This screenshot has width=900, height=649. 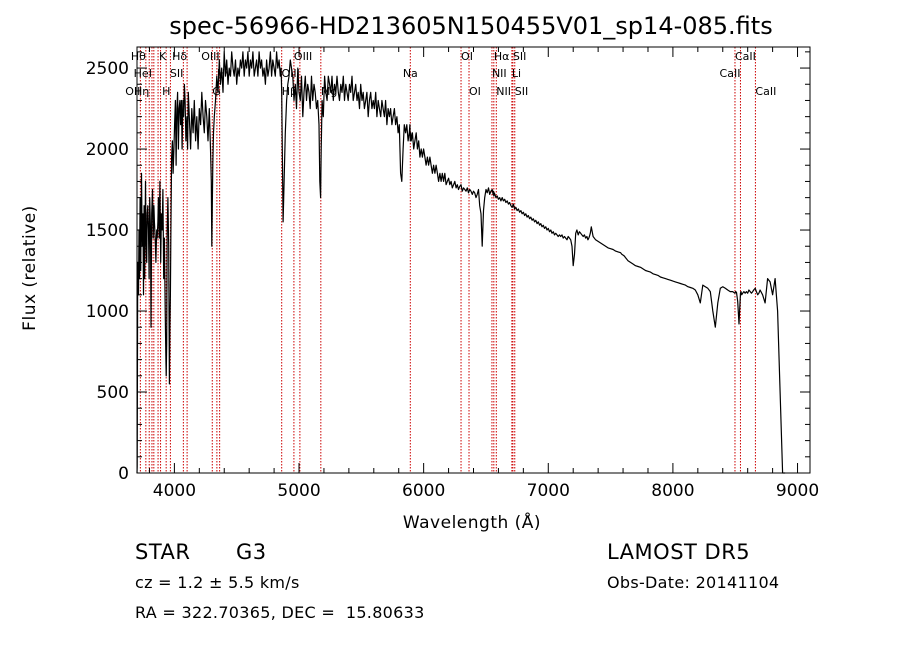 I want to click on y-tick-label: 1000, so click(x=107, y=312).